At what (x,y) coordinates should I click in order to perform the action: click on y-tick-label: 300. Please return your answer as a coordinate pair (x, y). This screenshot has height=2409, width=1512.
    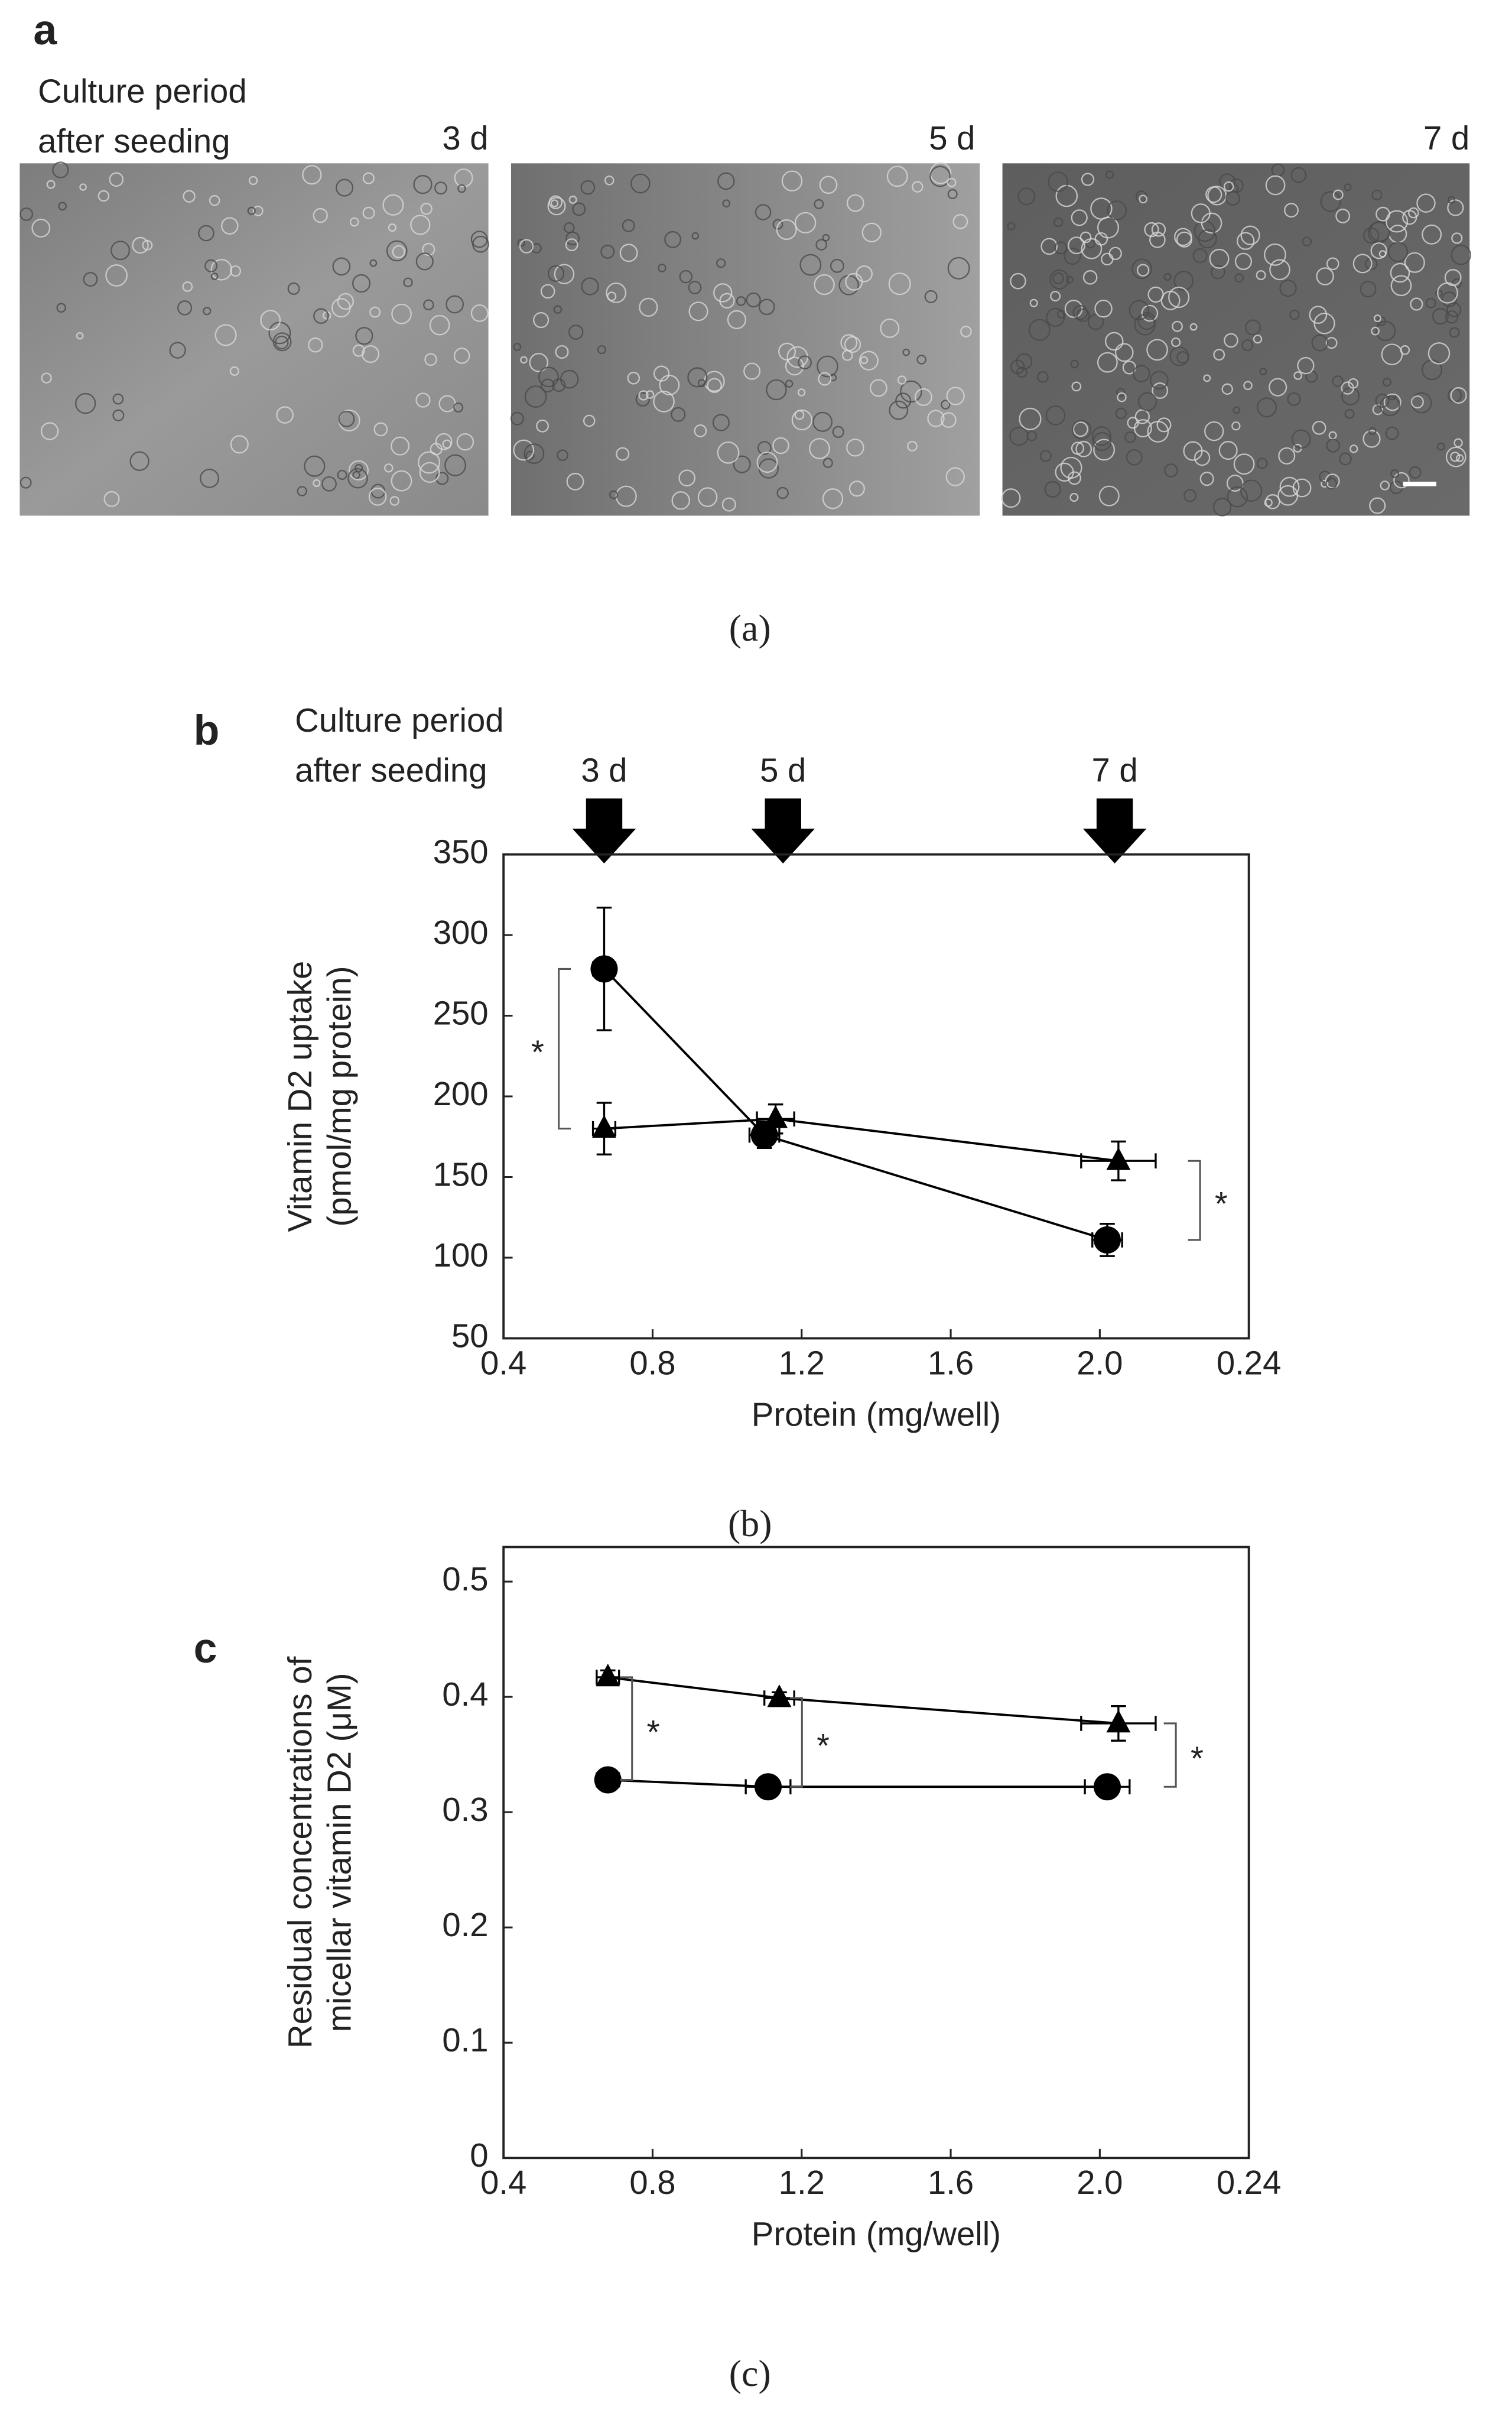
    Looking at the image, I should click on (461, 933).